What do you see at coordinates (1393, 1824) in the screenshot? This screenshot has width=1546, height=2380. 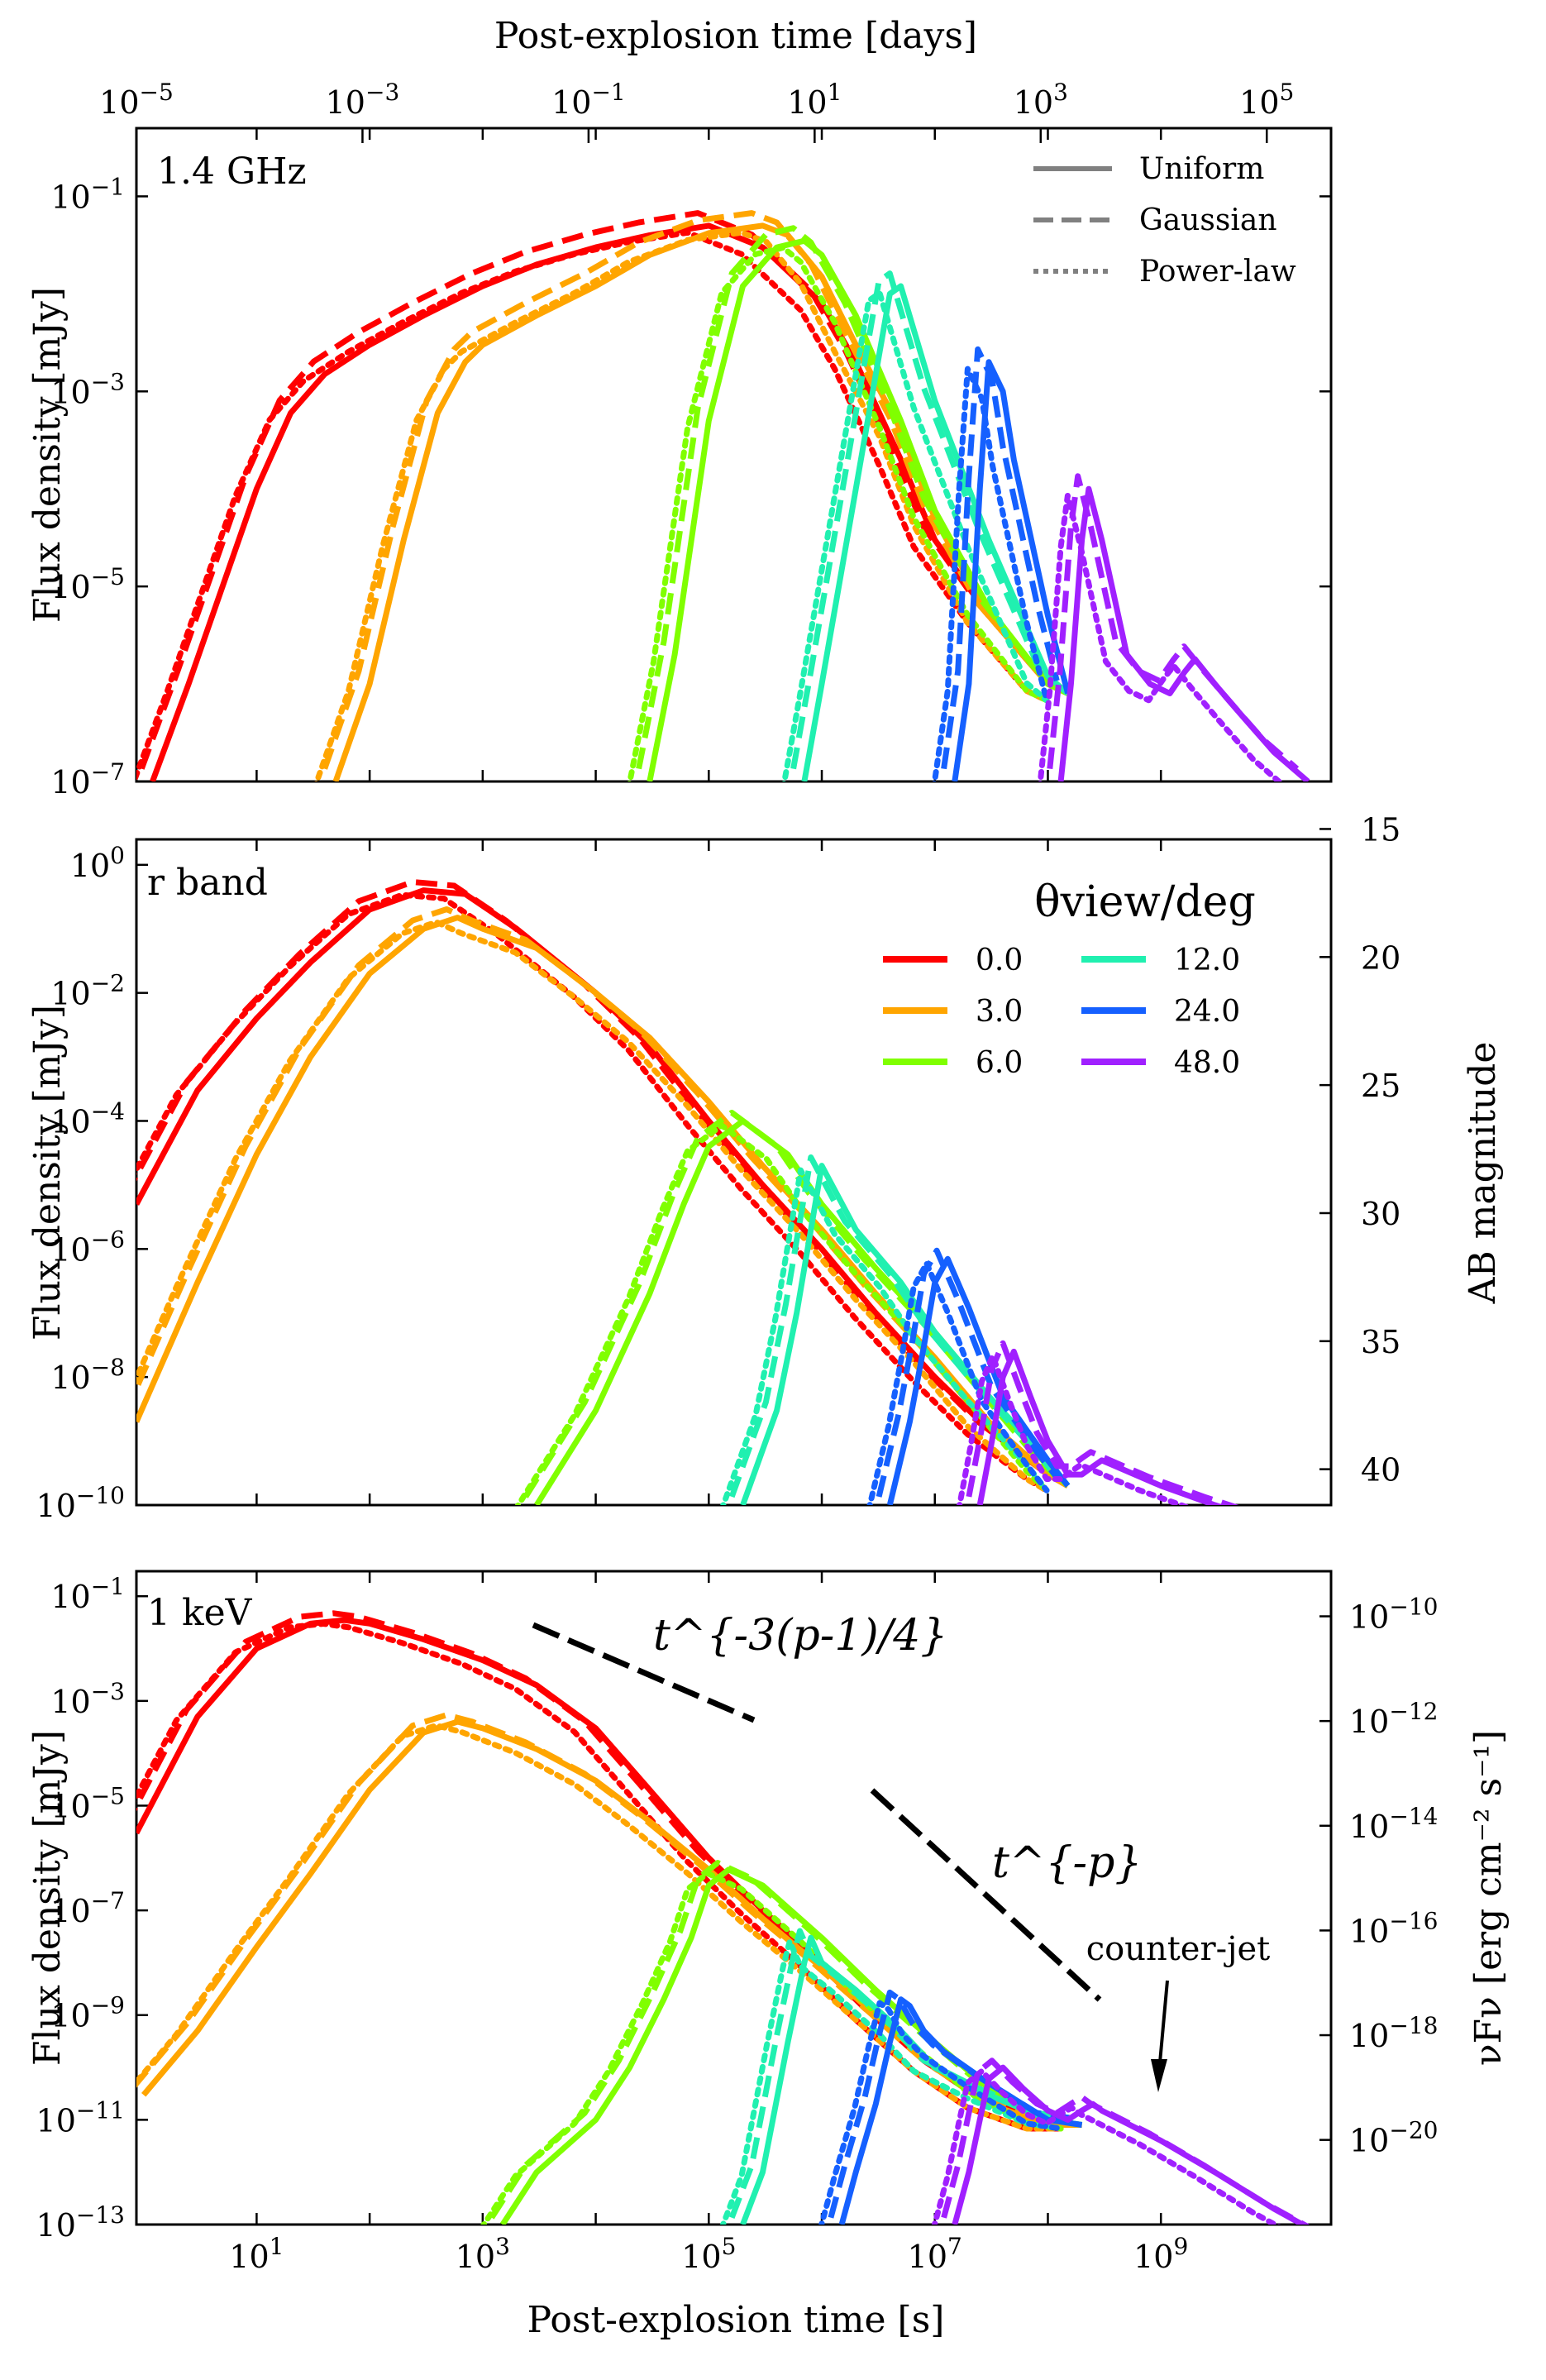 I see `y2-tick-label: 10⁻¹⁴` at bounding box center [1393, 1824].